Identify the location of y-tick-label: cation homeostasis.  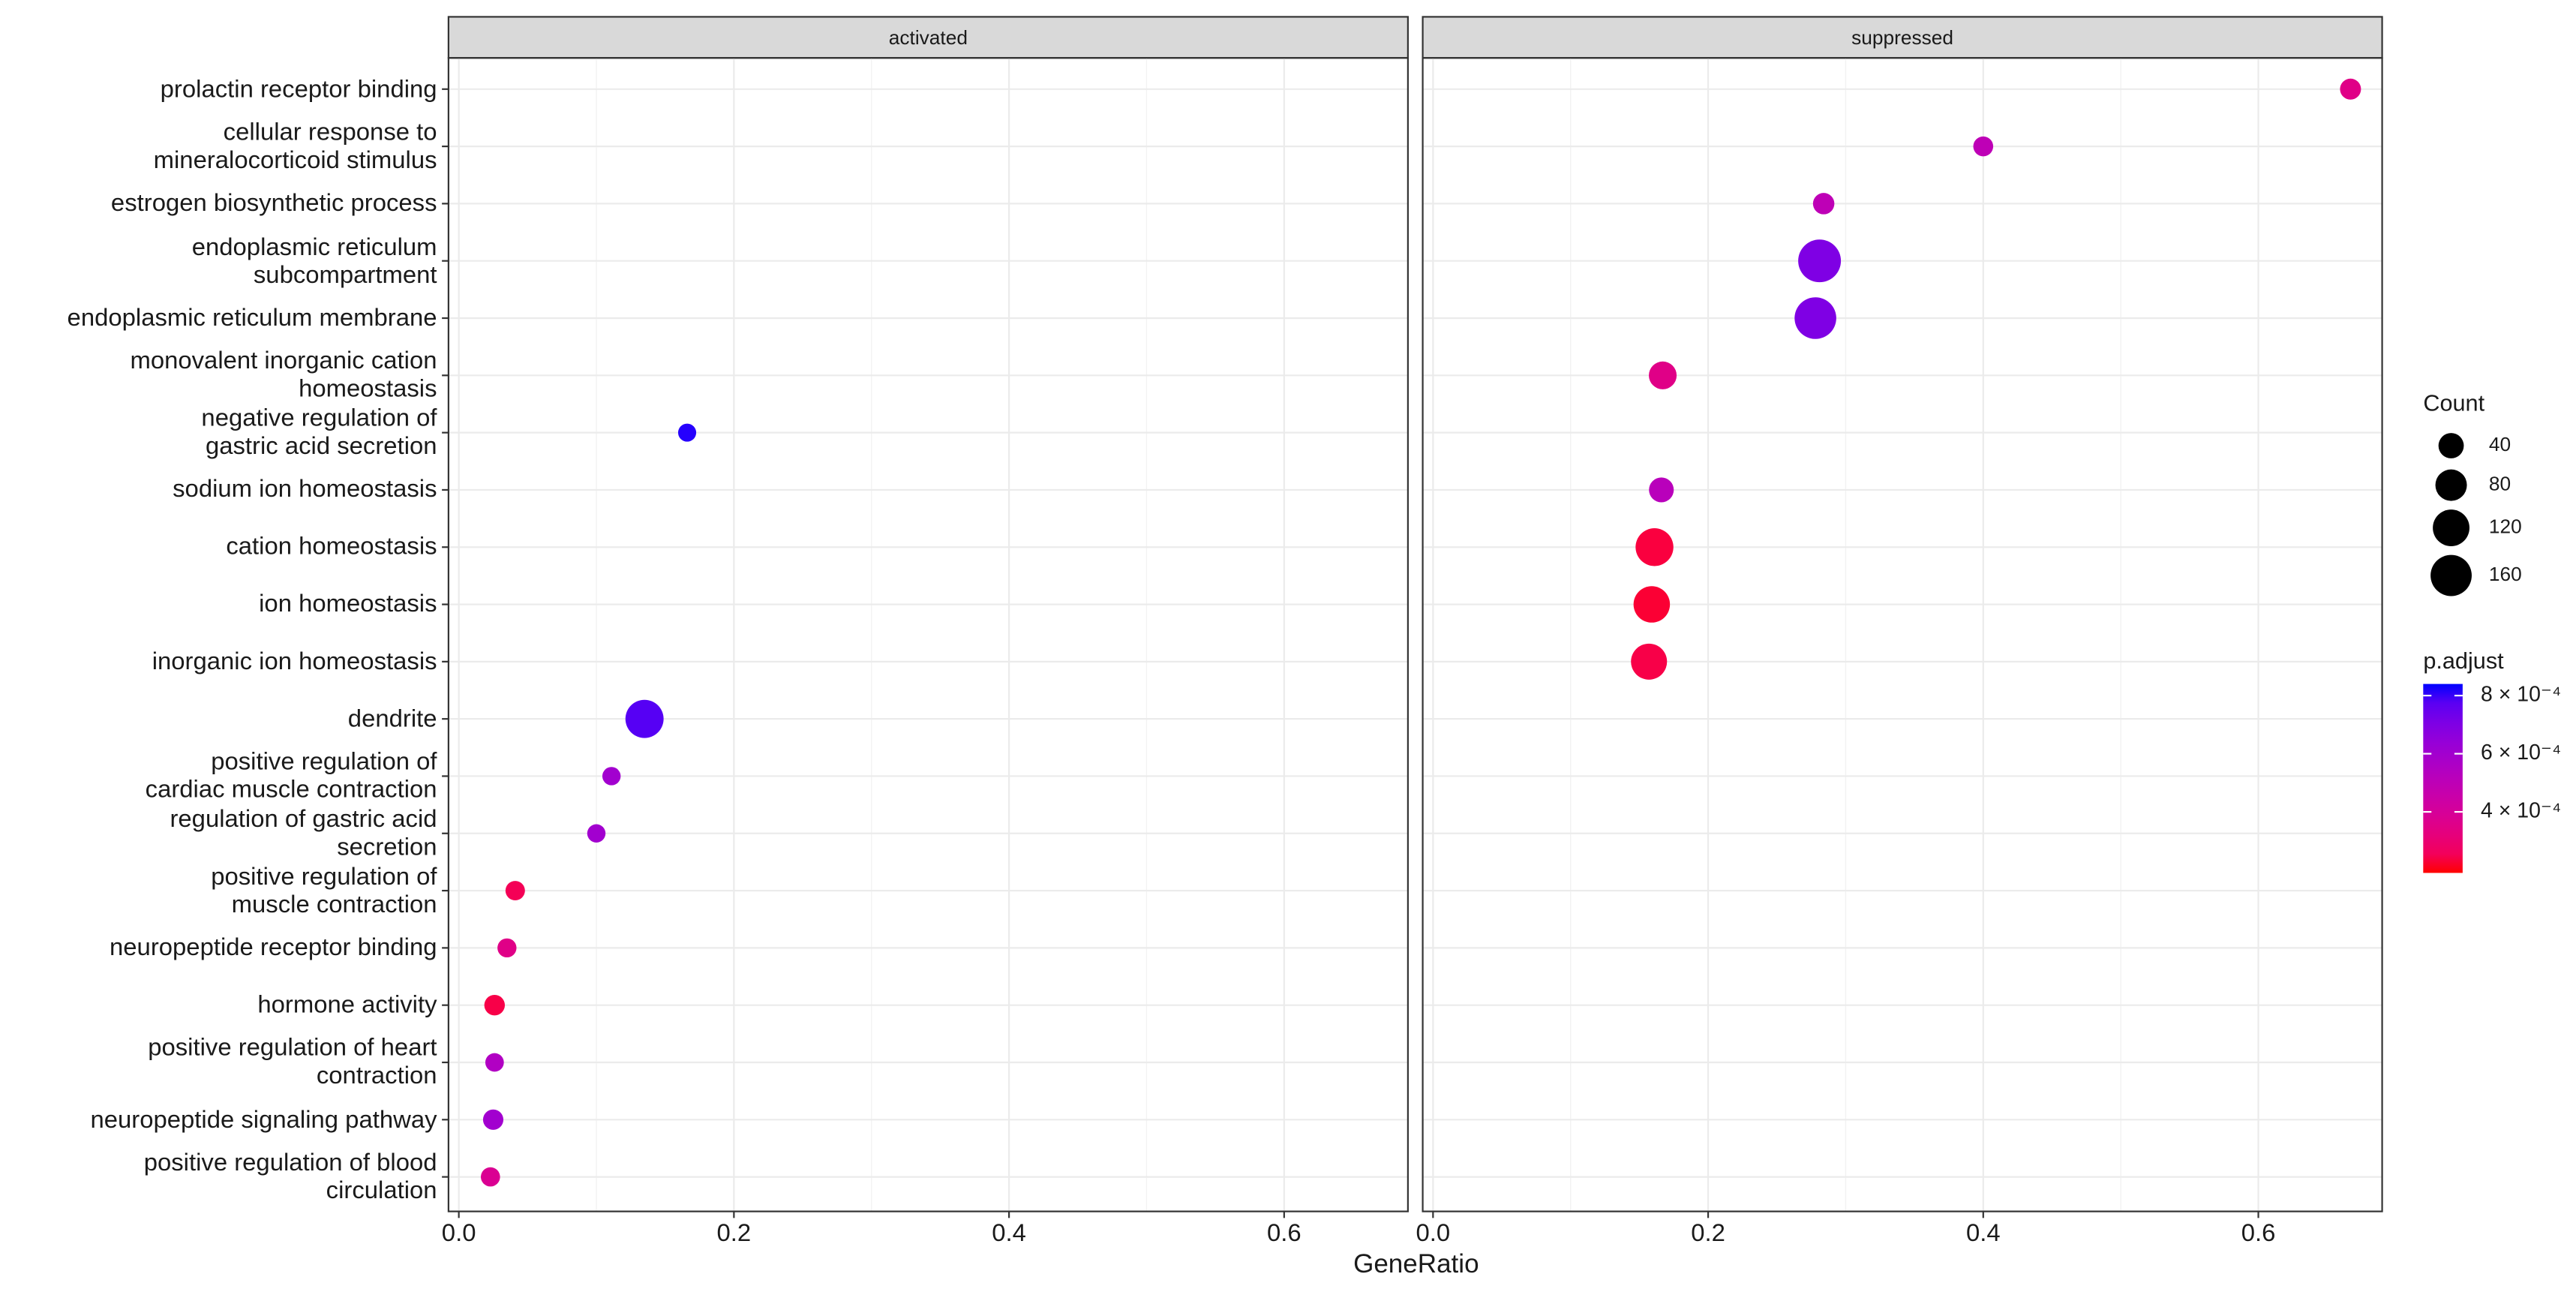
(331, 547).